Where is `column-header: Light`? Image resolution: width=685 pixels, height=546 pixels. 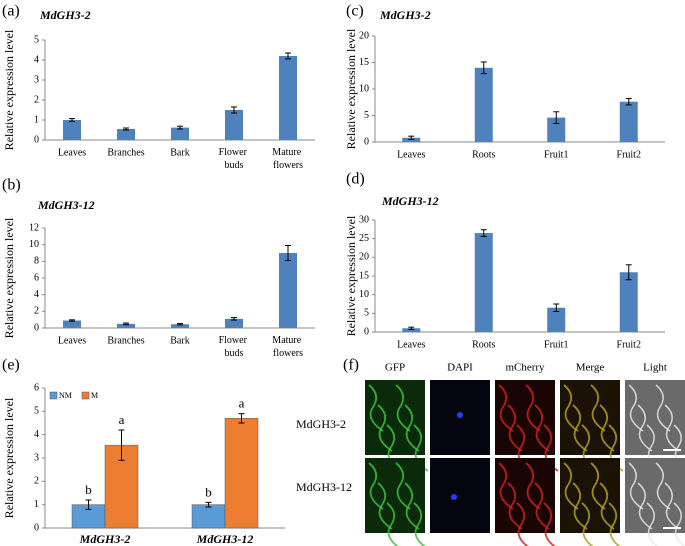 column-header: Light is located at coordinates (655, 368).